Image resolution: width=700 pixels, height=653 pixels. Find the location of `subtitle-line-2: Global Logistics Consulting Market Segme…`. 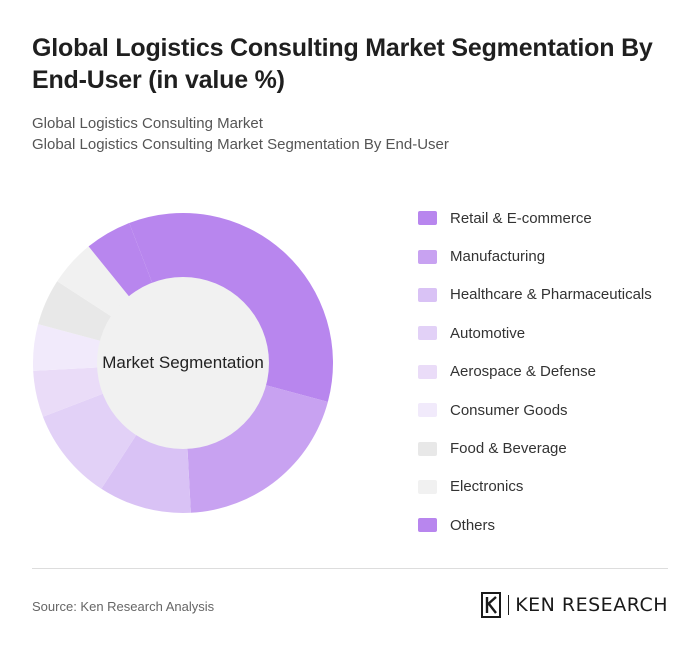

subtitle-line-2: Global Logistics Consulting Market Segme… is located at coordinates (240, 144).